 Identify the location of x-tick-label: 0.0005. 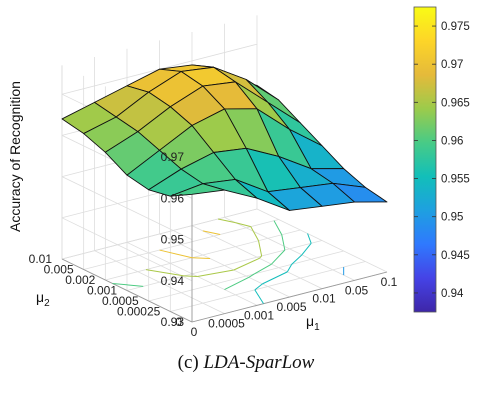
(226, 324).